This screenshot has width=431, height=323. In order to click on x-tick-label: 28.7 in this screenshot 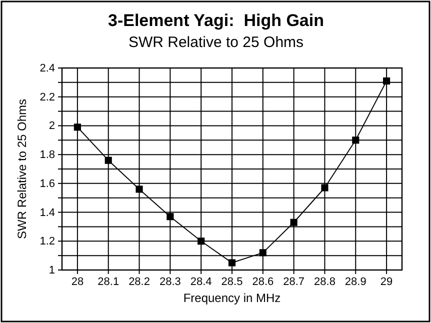, I will do `click(294, 282)`.